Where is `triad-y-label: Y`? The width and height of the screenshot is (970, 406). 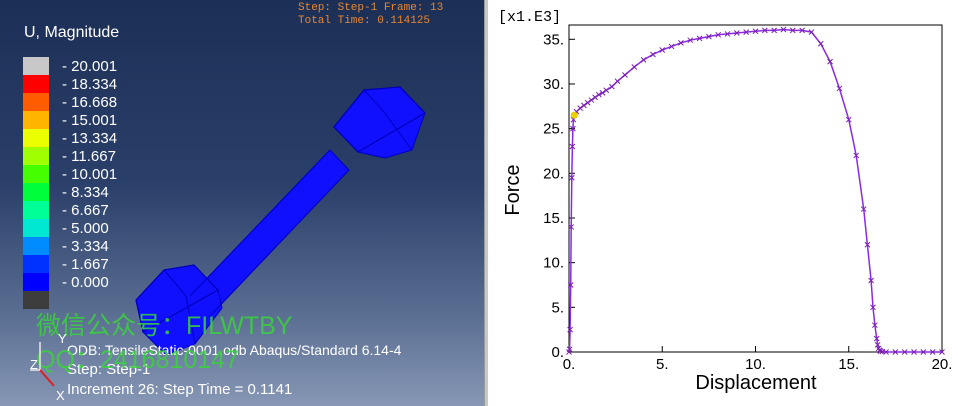
triad-y-label: Y is located at coordinates (62, 338).